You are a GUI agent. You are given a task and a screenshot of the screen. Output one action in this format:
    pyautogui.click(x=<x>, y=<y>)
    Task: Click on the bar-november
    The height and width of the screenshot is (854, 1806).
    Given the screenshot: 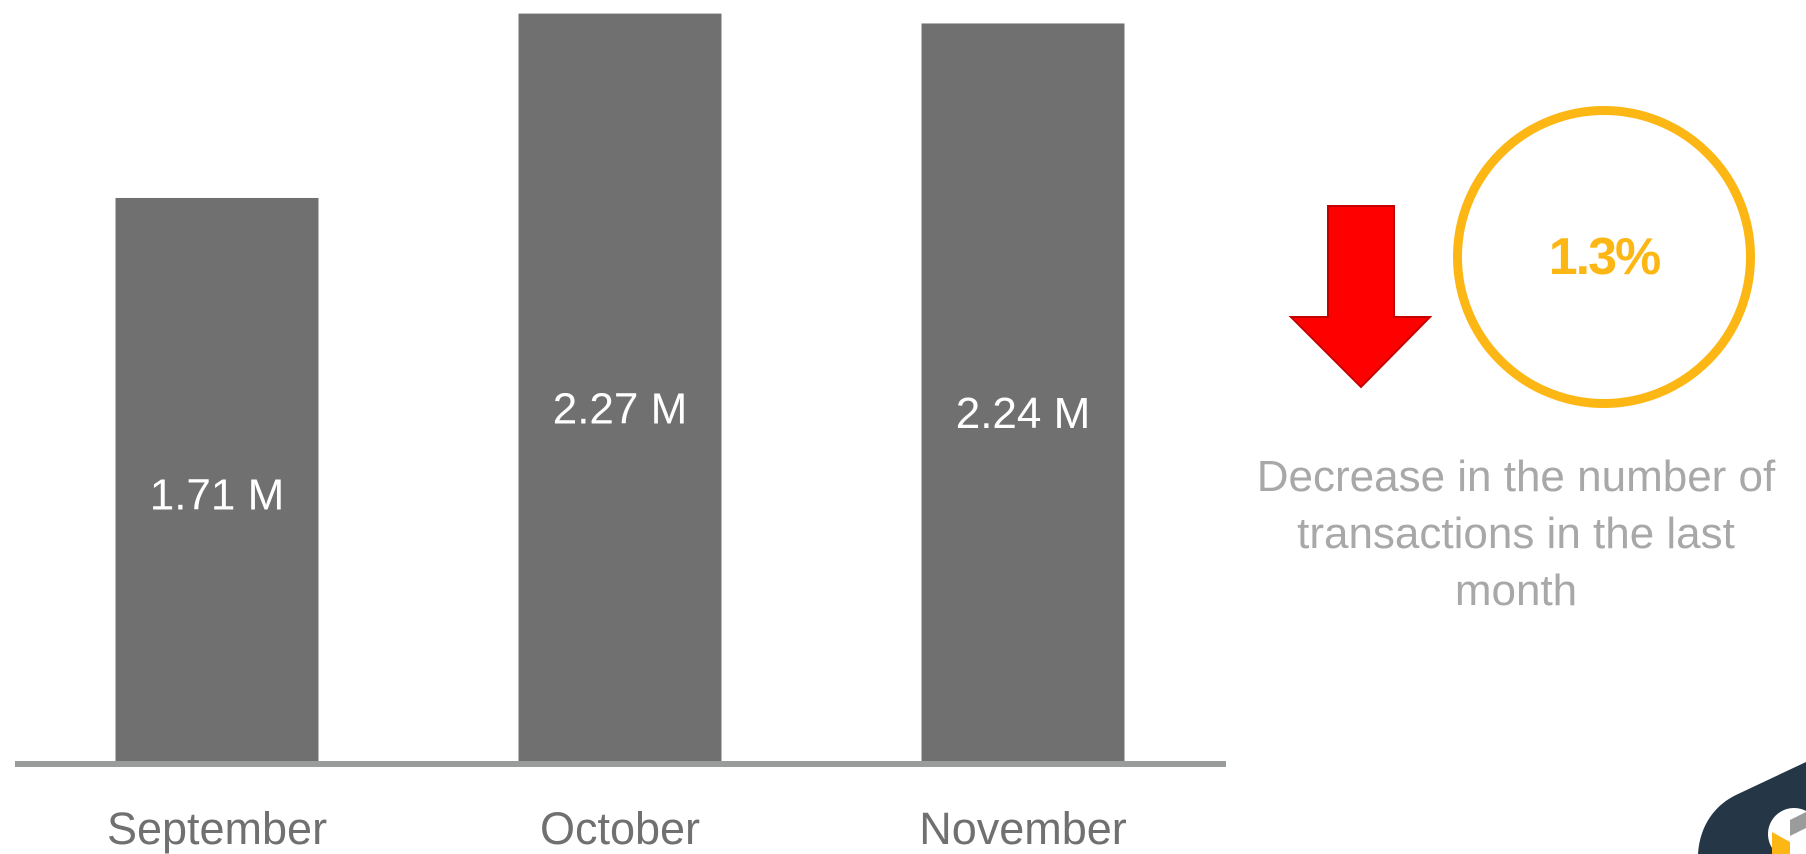 What is the action you would take?
    pyautogui.click(x=1023, y=392)
    